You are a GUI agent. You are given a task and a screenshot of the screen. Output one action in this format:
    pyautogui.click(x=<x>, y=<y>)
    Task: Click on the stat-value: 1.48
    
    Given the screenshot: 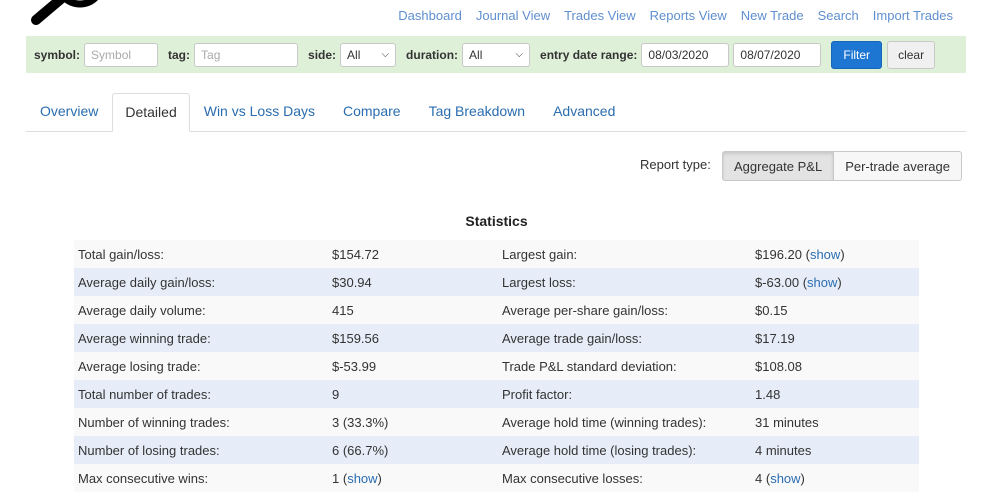 What is the action you would take?
    pyautogui.click(x=835, y=394)
    